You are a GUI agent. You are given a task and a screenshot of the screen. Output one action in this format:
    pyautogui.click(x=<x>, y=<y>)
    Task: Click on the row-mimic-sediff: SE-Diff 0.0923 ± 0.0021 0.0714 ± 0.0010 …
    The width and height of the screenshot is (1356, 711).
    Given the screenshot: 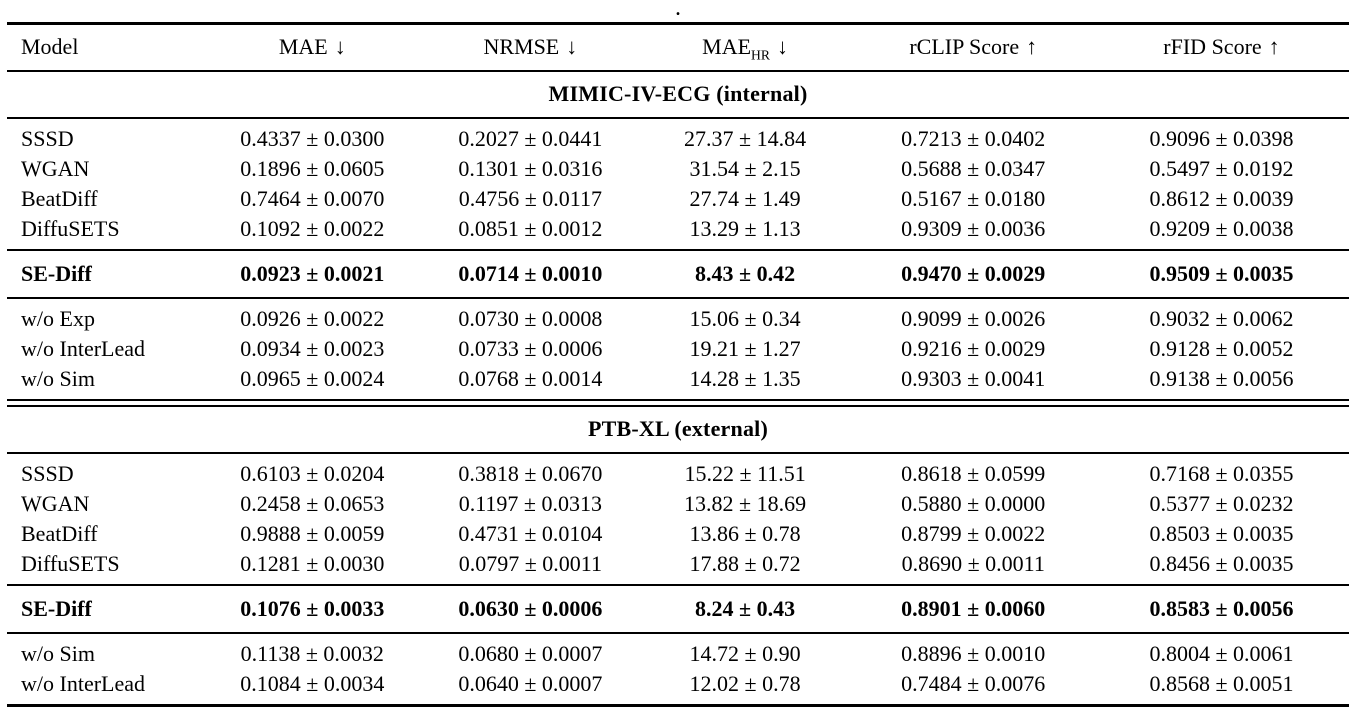 What is the action you would take?
    pyautogui.click(x=678, y=274)
    